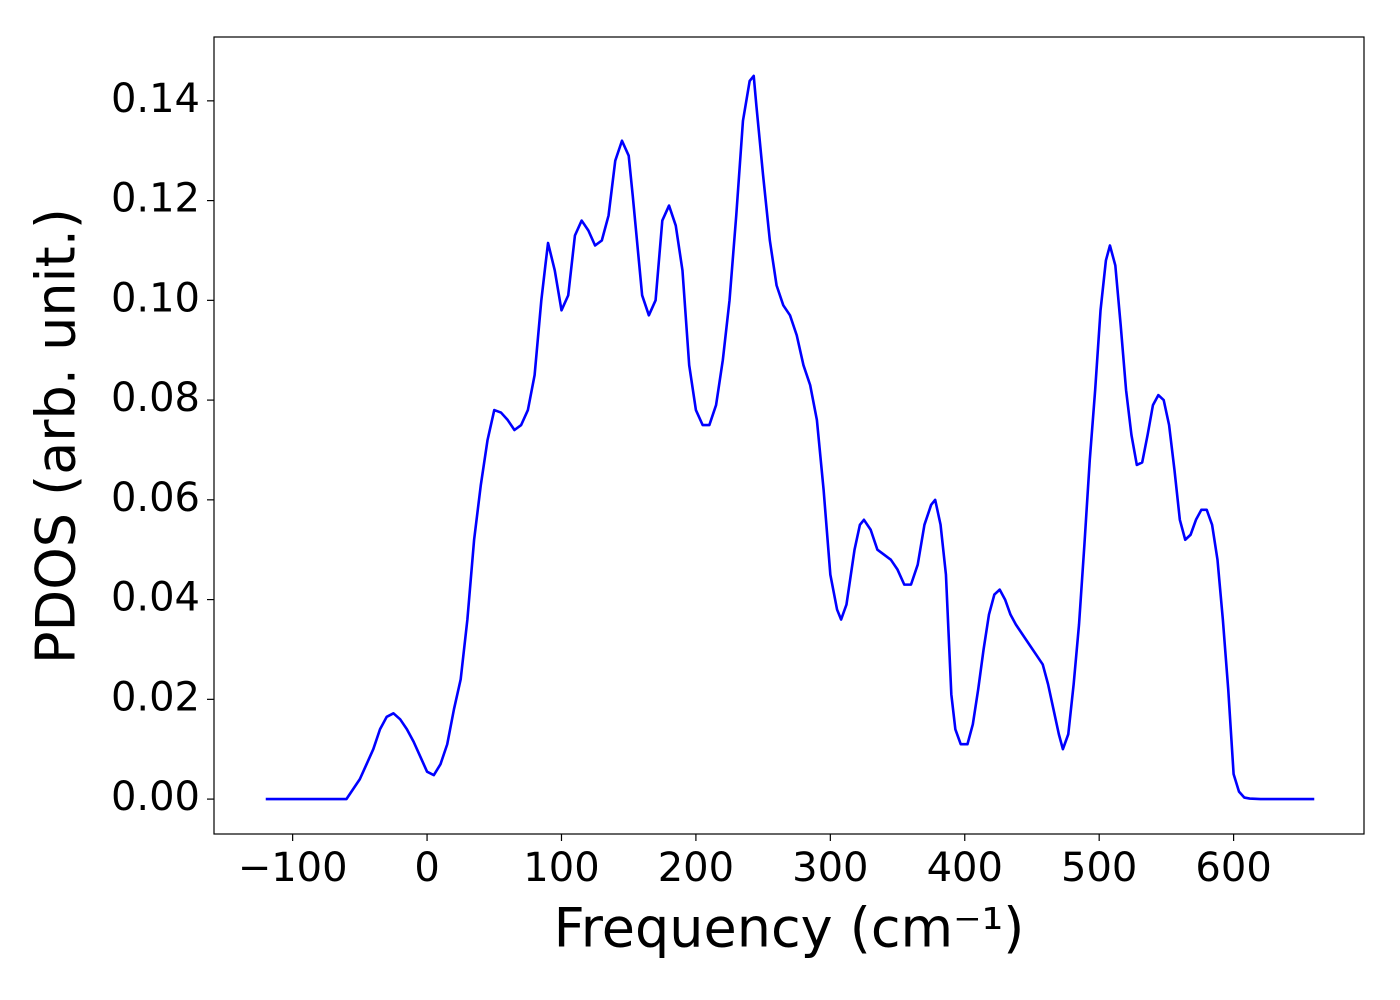 The image size is (1400, 1000). Describe the element at coordinates (965, 868) in the screenshot. I see `x-tick-label: 400` at that location.